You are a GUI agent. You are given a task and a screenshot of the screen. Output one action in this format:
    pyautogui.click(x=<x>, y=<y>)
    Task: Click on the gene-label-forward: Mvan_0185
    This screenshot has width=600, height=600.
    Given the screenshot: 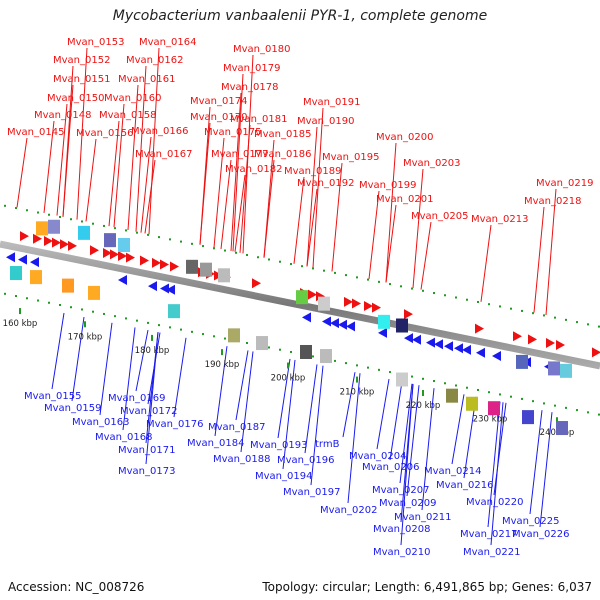 What is the action you would take?
    pyautogui.click(x=282, y=134)
    